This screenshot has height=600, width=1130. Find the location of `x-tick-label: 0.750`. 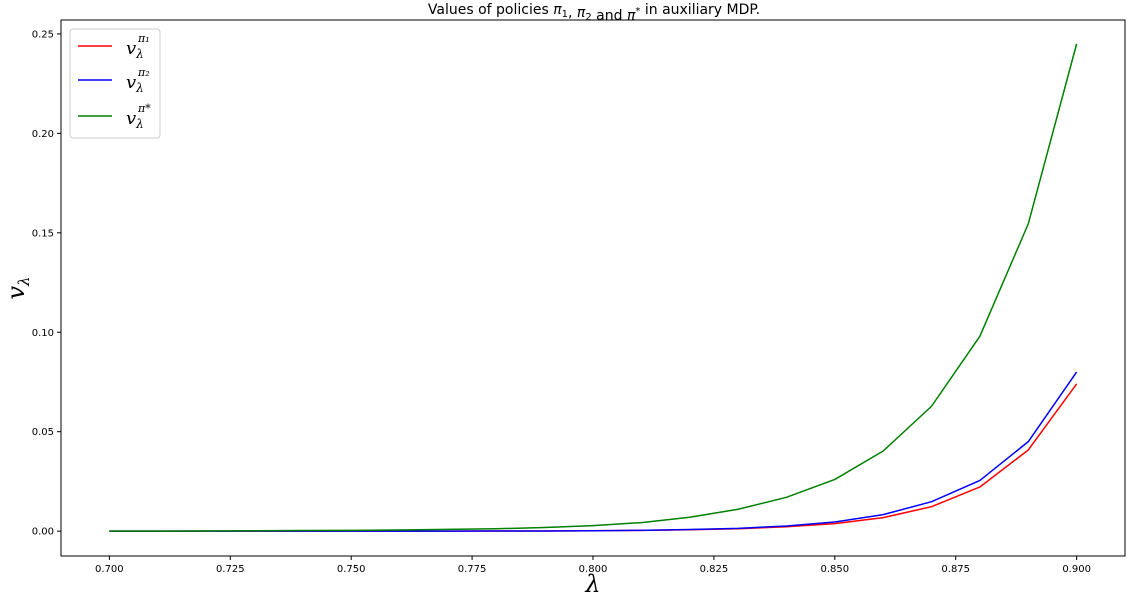

x-tick-label: 0.750 is located at coordinates (351, 569).